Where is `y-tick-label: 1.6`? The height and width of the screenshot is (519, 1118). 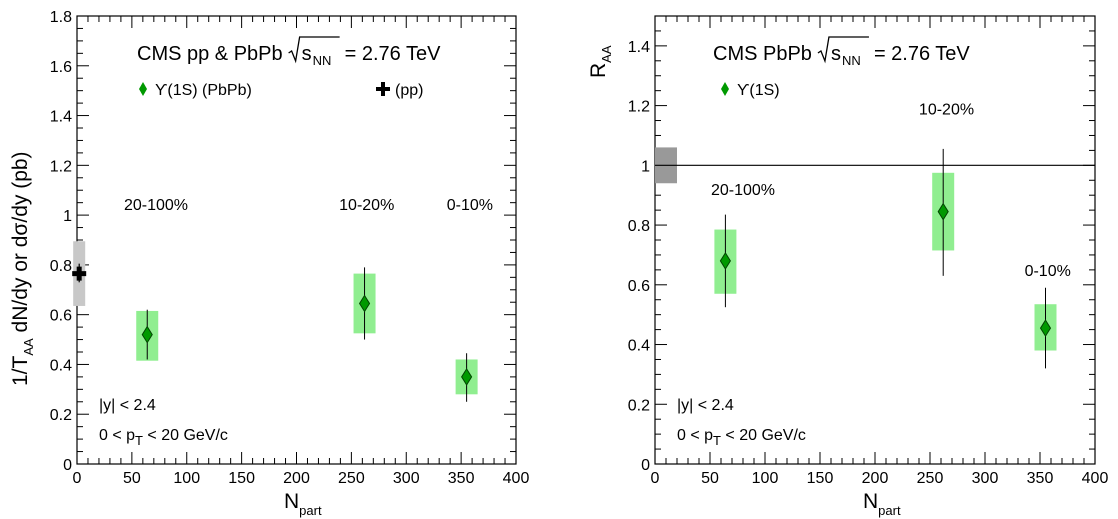
y-tick-label: 1.6 is located at coordinates (61, 67).